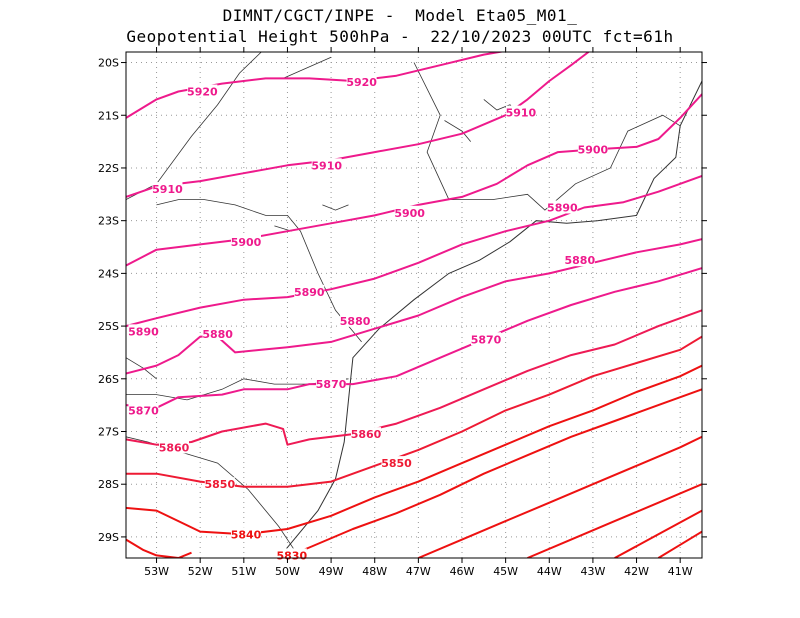 Image resolution: width=800 pixels, height=618 pixels. What do you see at coordinates (292, 555) in the screenshot?
I see `contour-label-5830: 5830` at bounding box center [292, 555].